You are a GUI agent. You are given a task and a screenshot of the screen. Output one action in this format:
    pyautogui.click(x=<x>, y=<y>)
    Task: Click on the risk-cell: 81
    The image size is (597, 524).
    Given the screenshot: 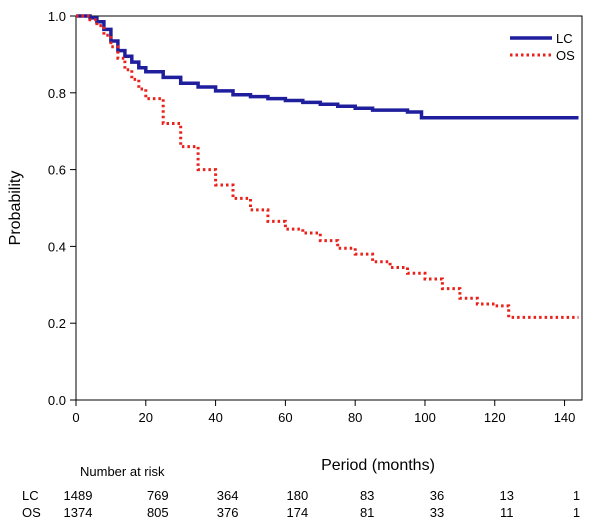 What is the action you would take?
    pyautogui.click(x=367, y=512)
    